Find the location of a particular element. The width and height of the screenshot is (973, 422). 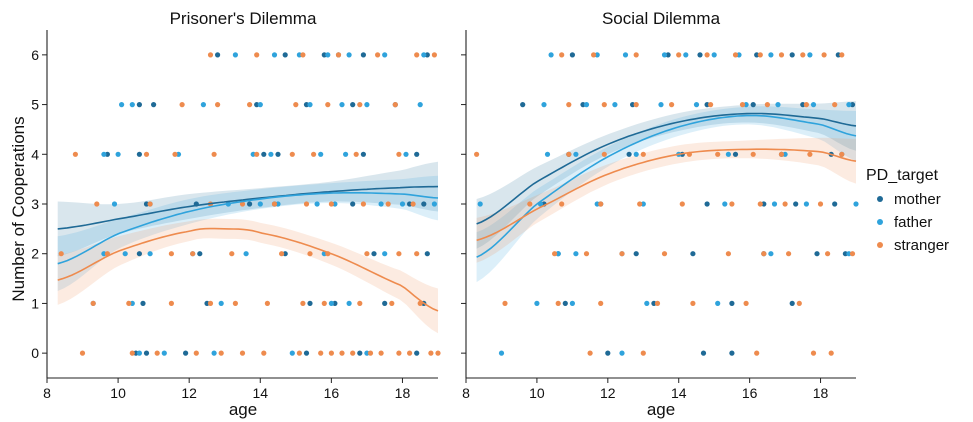

y-tick-label: 1 is located at coordinates (35, 303).